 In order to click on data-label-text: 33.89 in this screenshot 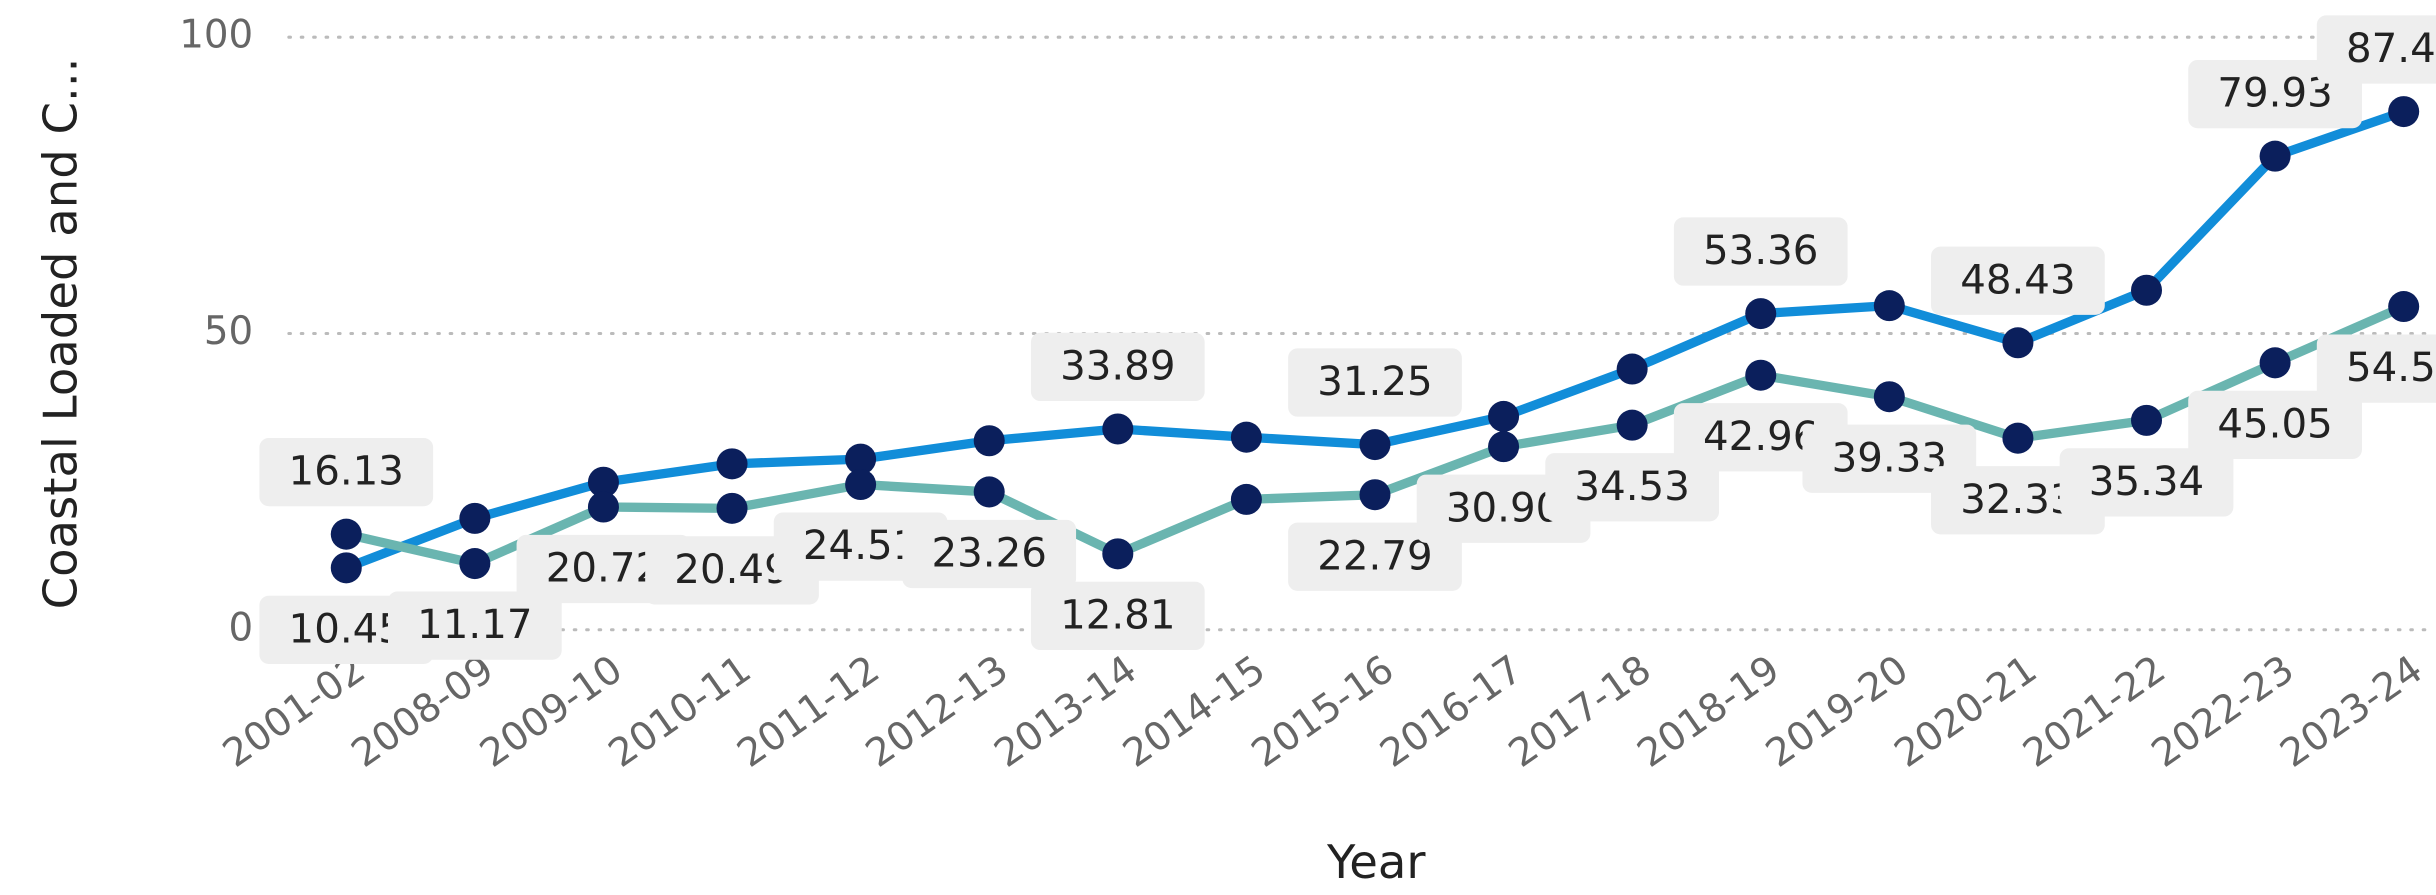, I will do `click(1117, 365)`.